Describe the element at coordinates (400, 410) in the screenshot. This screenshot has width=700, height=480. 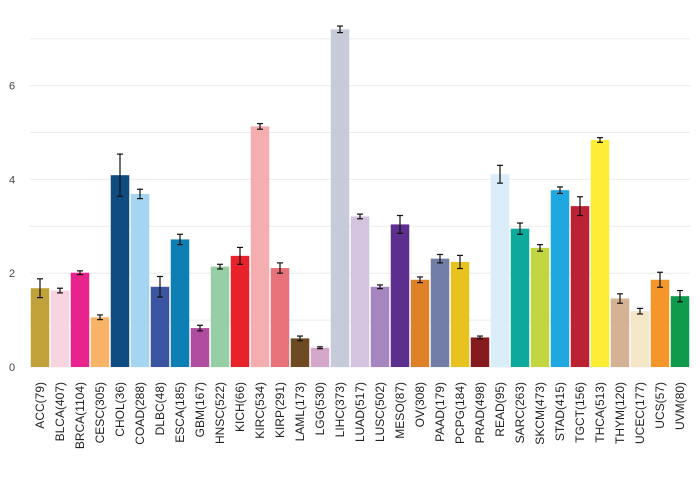
I see `x-tick-label: MESO(87)` at that location.